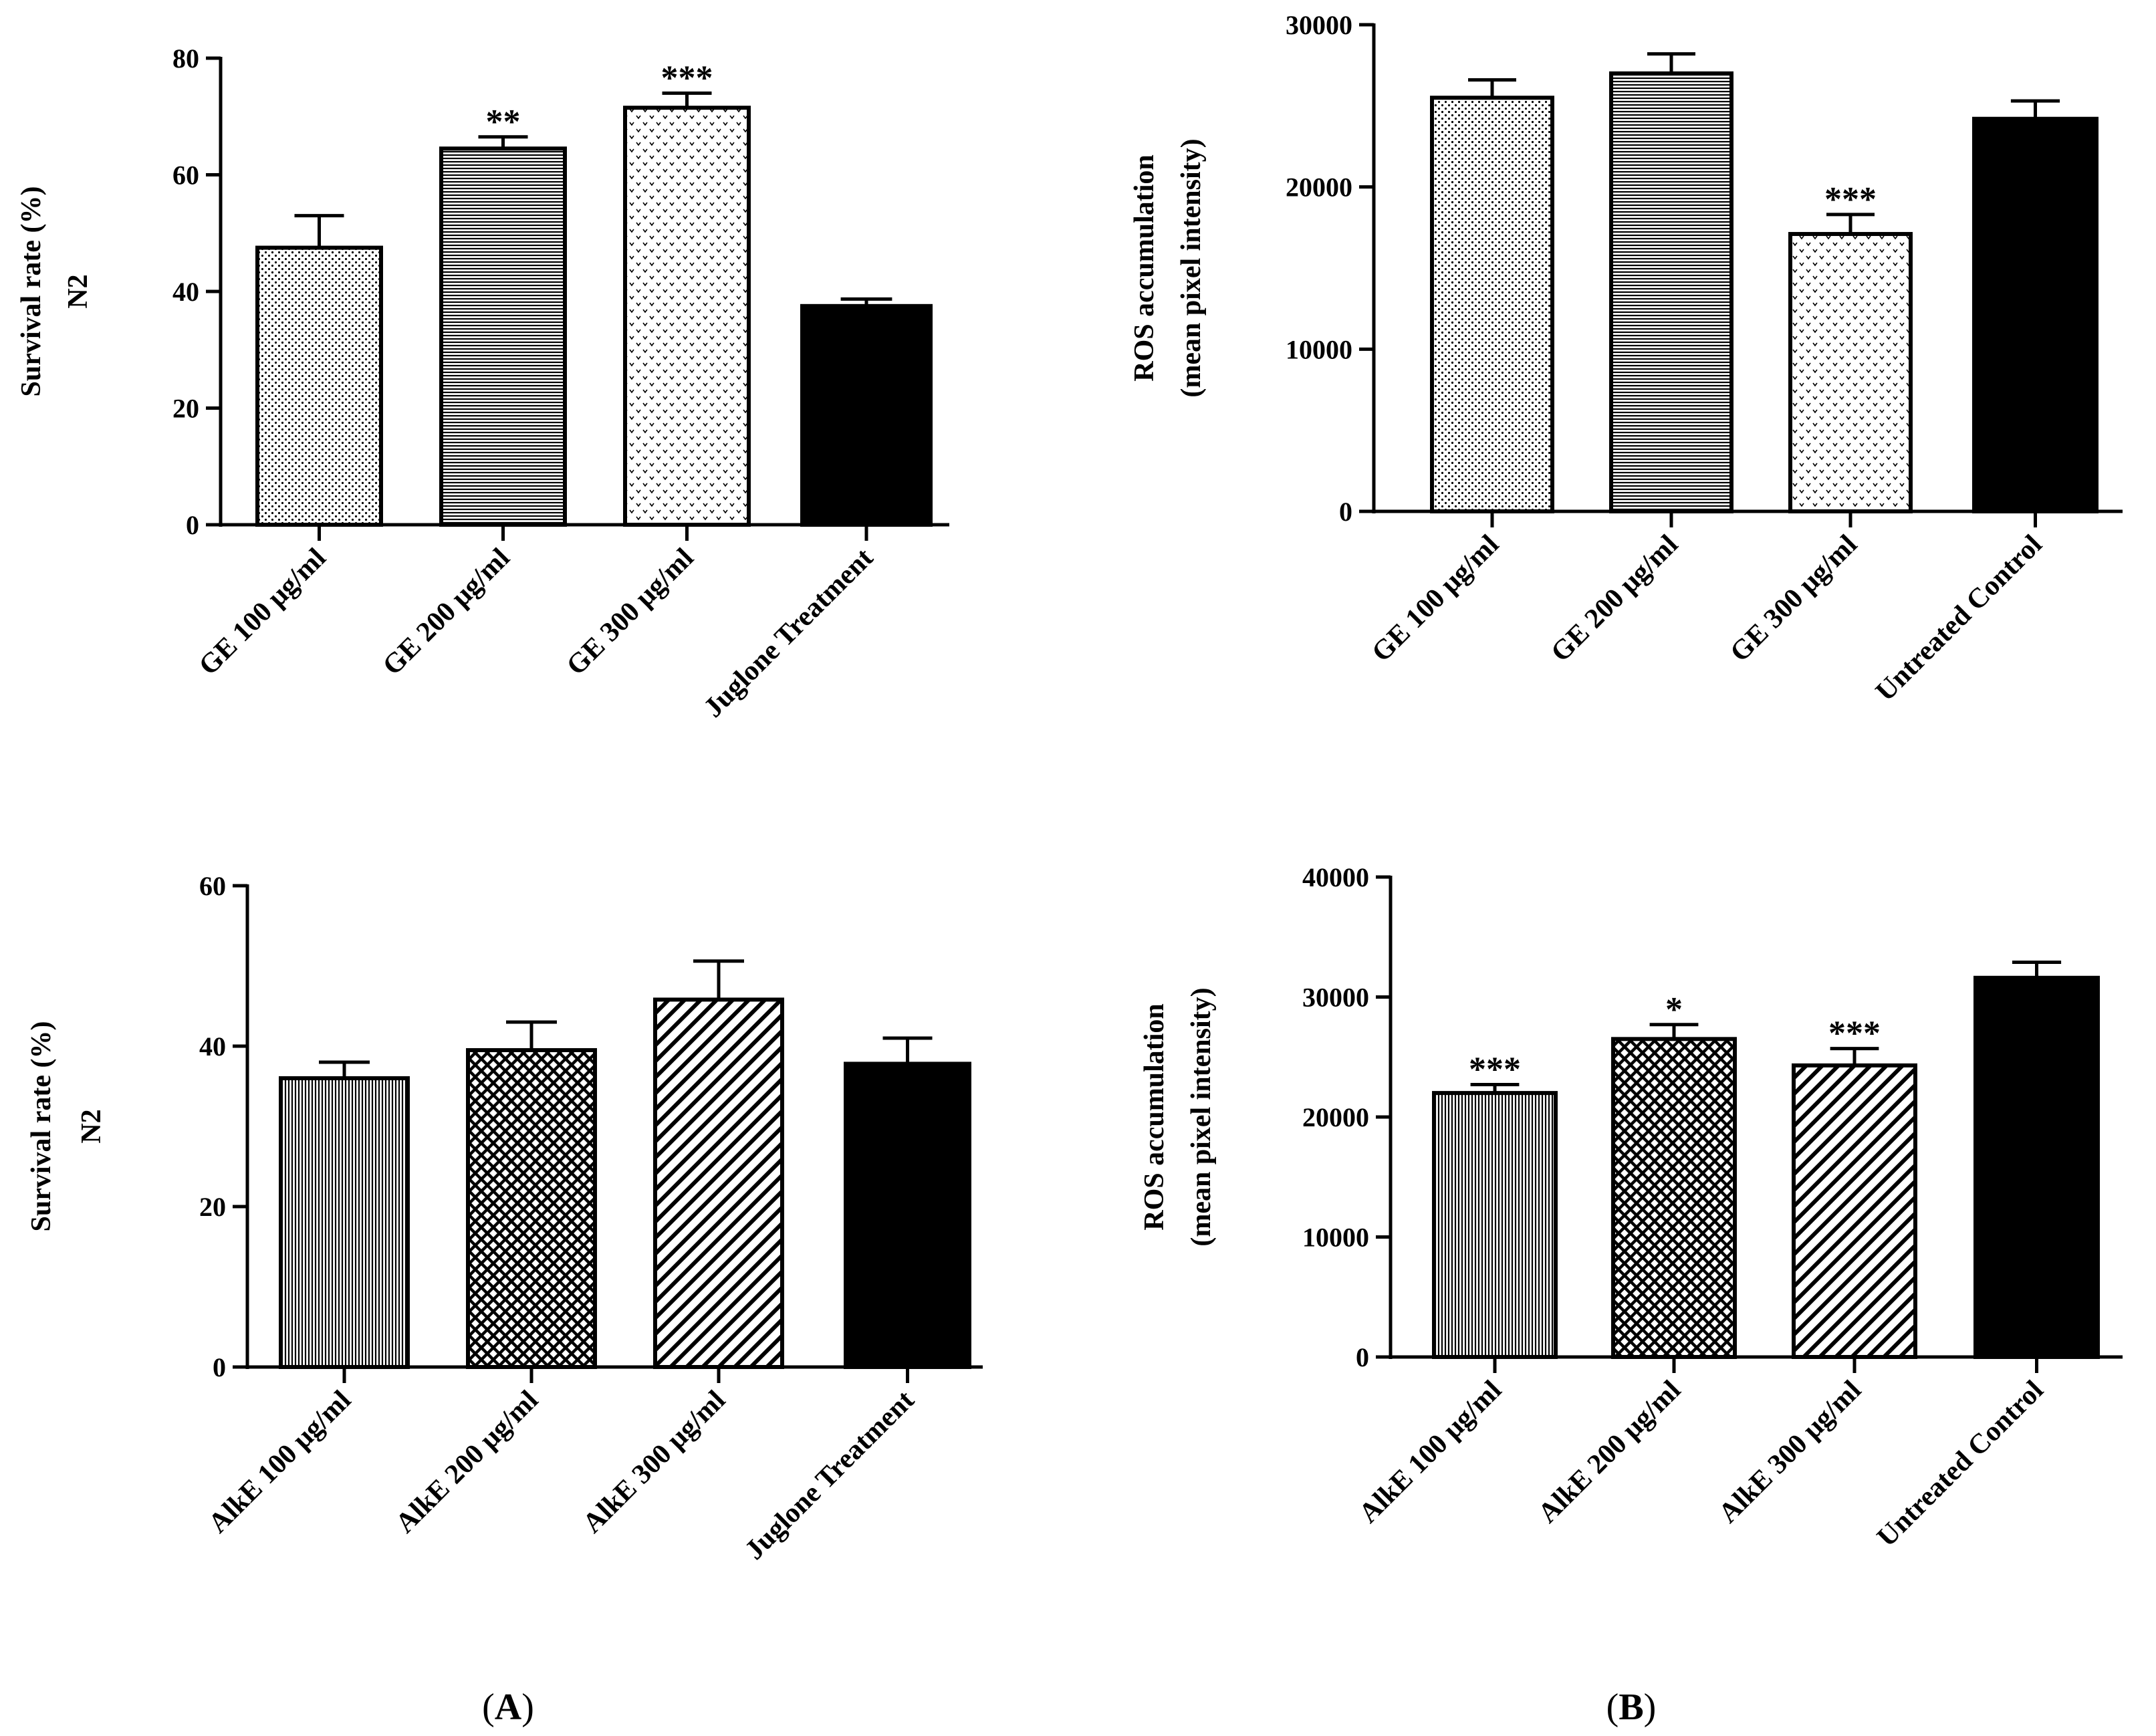 The image size is (2156, 1736). Describe the element at coordinates (1335, 877) in the screenshot. I see `y-tick-label: 40000` at that location.